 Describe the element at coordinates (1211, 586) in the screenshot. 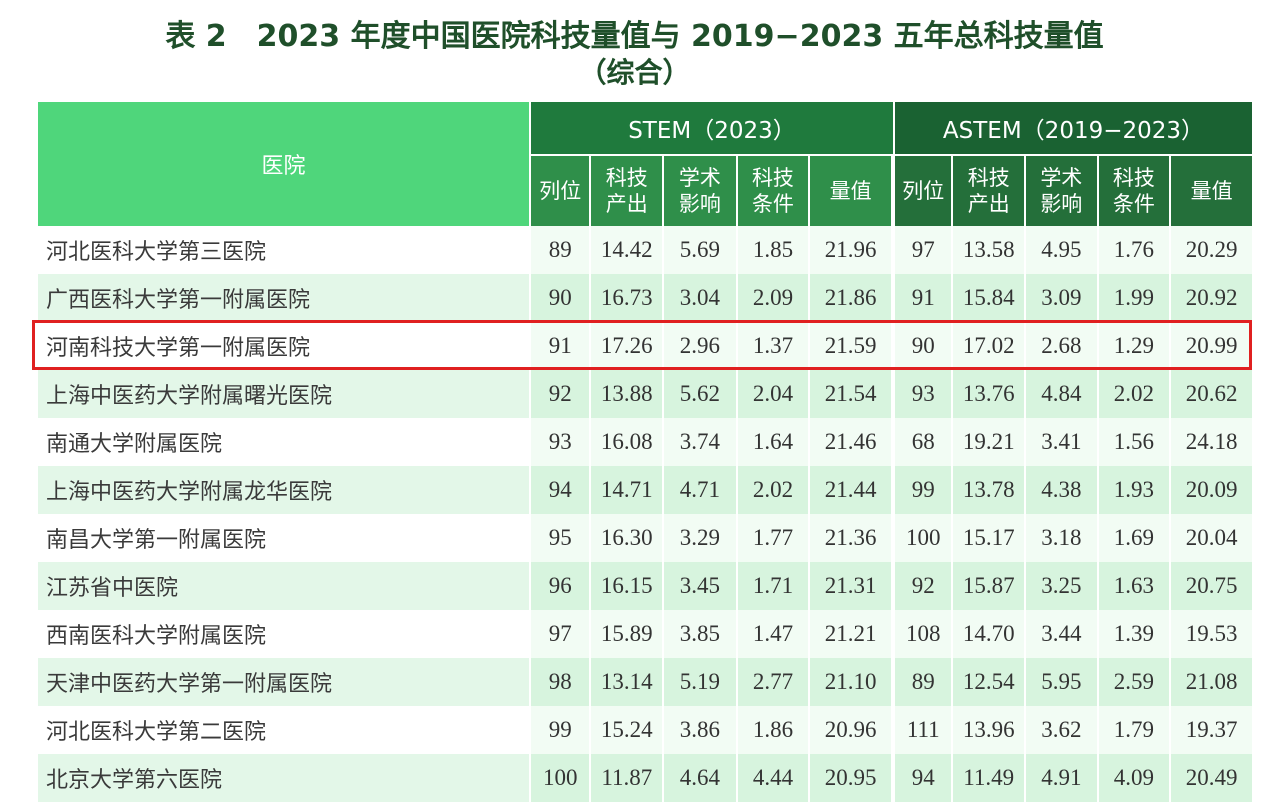

I see `astem-cell: 20.75` at that location.